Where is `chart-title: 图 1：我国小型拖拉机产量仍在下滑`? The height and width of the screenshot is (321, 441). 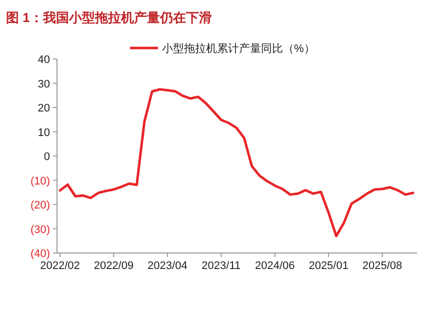
chart-title: 图 1：我国小型拖拉机产量仍在下滑 is located at coordinates (109, 17).